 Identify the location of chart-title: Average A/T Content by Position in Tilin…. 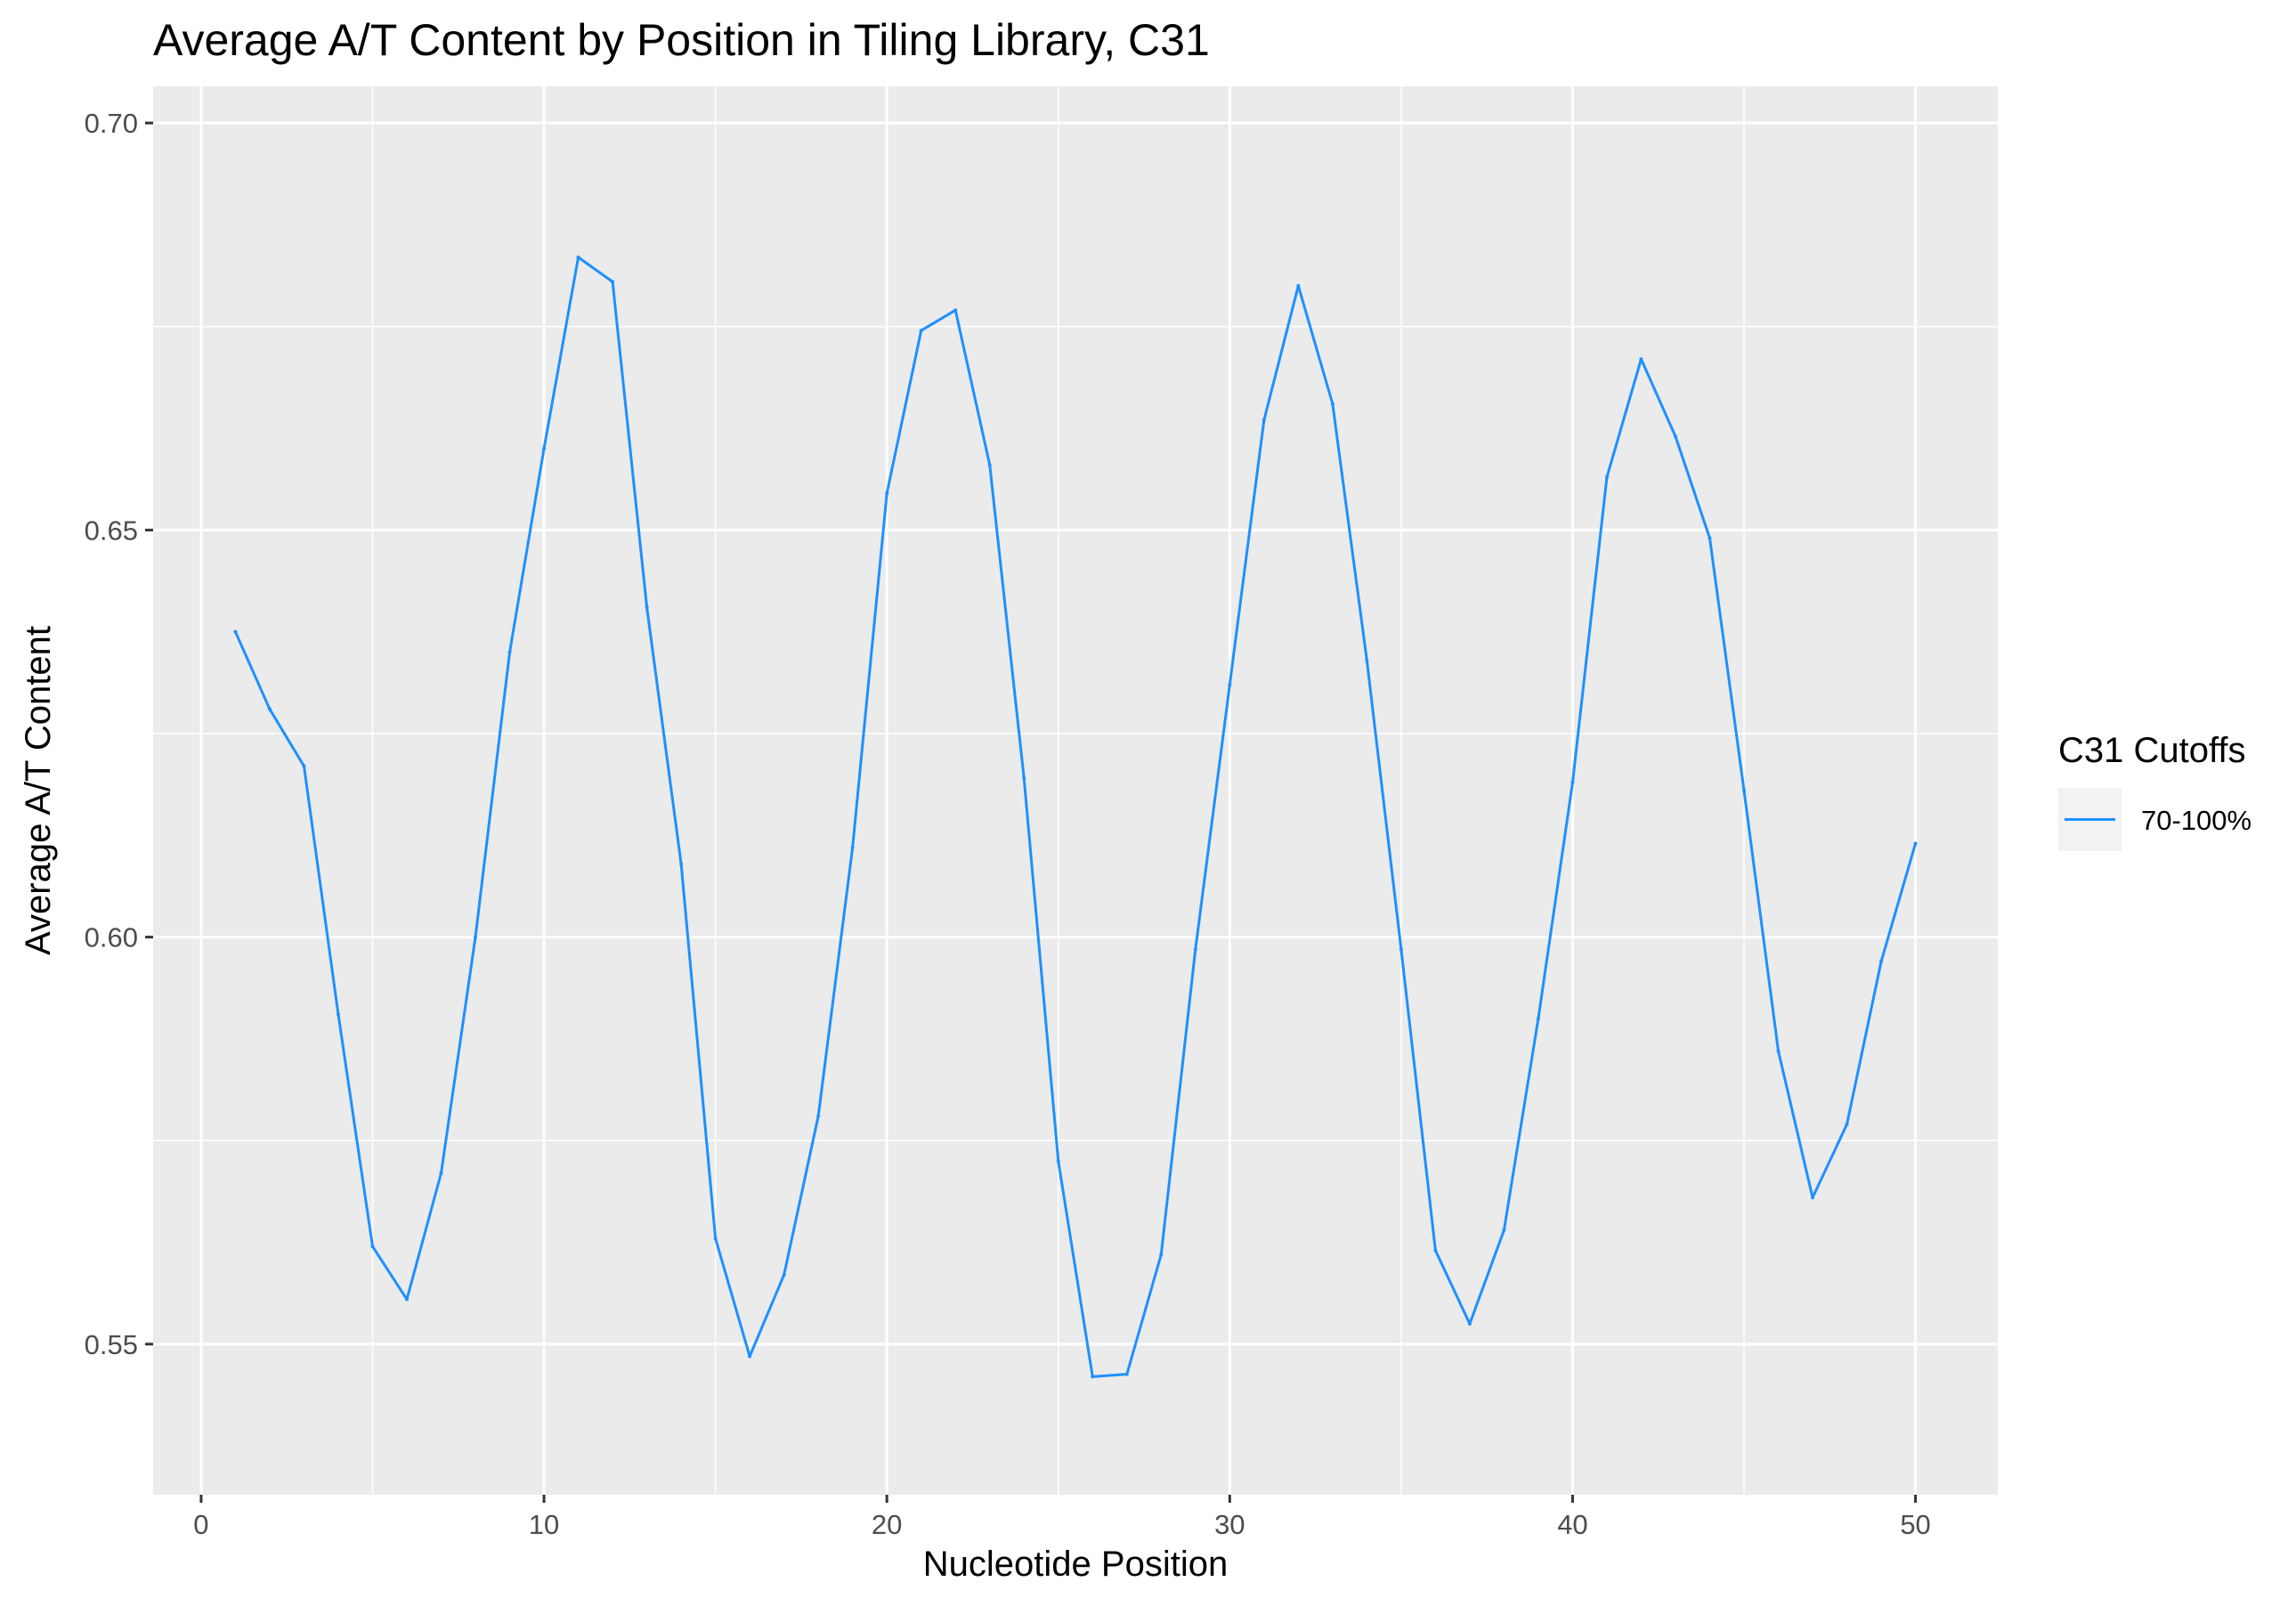
(681, 40).